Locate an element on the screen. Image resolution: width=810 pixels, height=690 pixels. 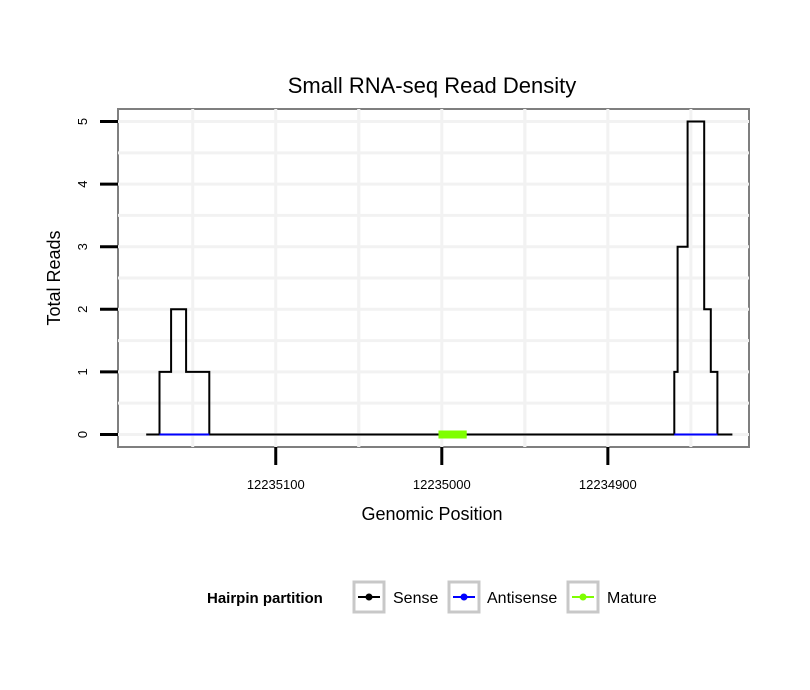
x-tick-label: 12235000 is located at coordinates (442, 484).